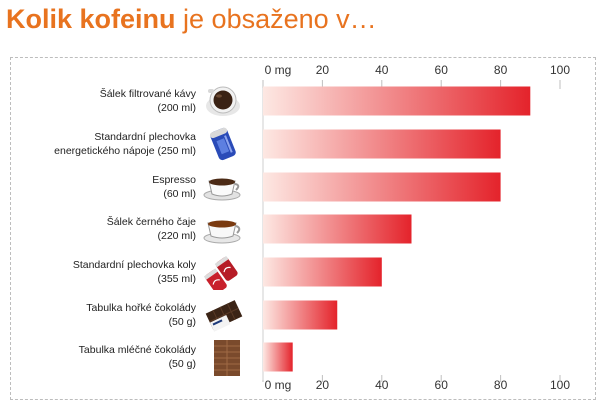  I want to click on category-label: Espresso (60 ml), so click(98, 187).